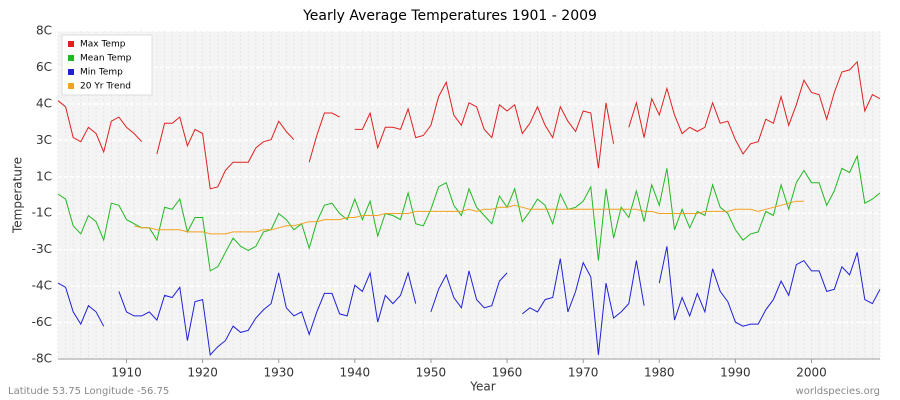  What do you see at coordinates (202, 373) in the screenshot?
I see `x-tick-label: 1920` at bounding box center [202, 373].